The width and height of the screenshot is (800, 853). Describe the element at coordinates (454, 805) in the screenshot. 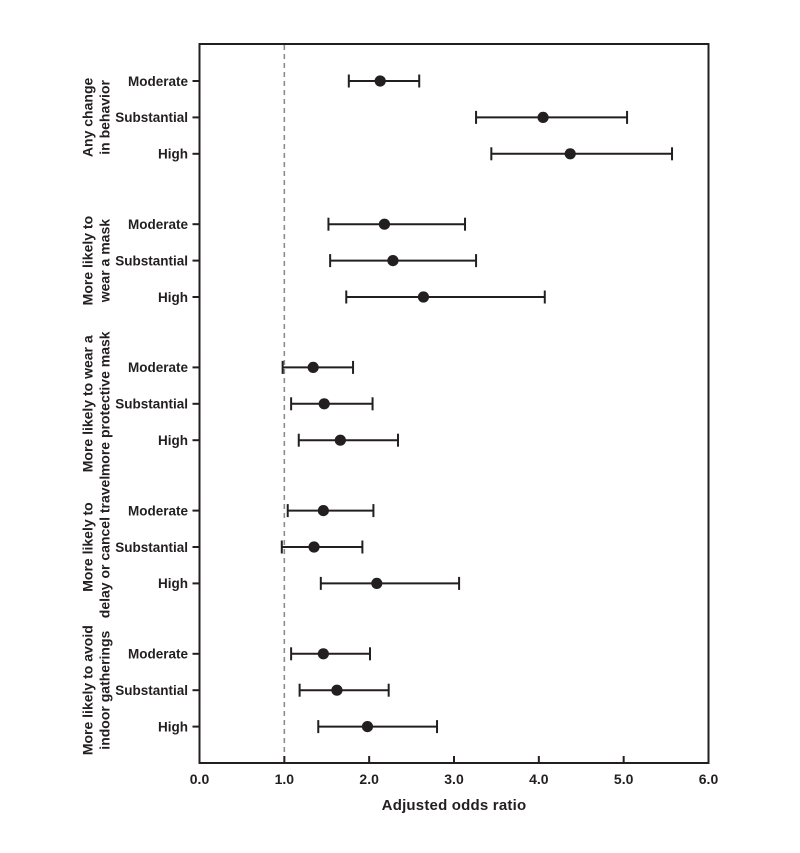

I see `x-axis-title: Adjusted odds ratio` at that location.